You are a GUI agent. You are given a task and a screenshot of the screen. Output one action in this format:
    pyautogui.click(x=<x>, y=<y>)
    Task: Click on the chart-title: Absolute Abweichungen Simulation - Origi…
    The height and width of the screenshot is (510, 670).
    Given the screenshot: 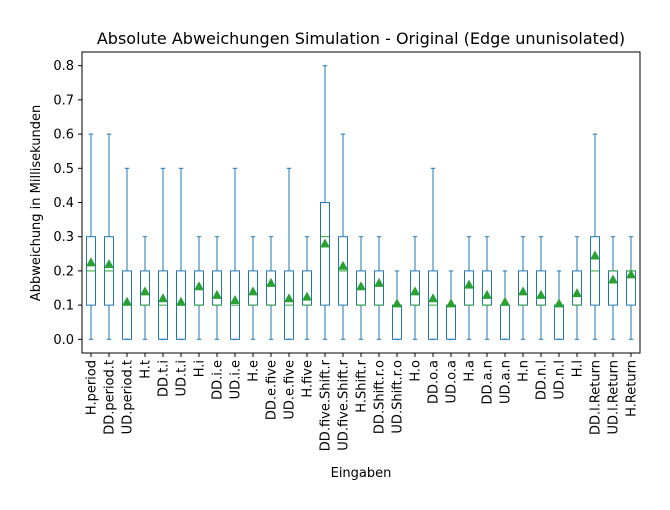 What is the action you would take?
    pyautogui.click(x=361, y=38)
    